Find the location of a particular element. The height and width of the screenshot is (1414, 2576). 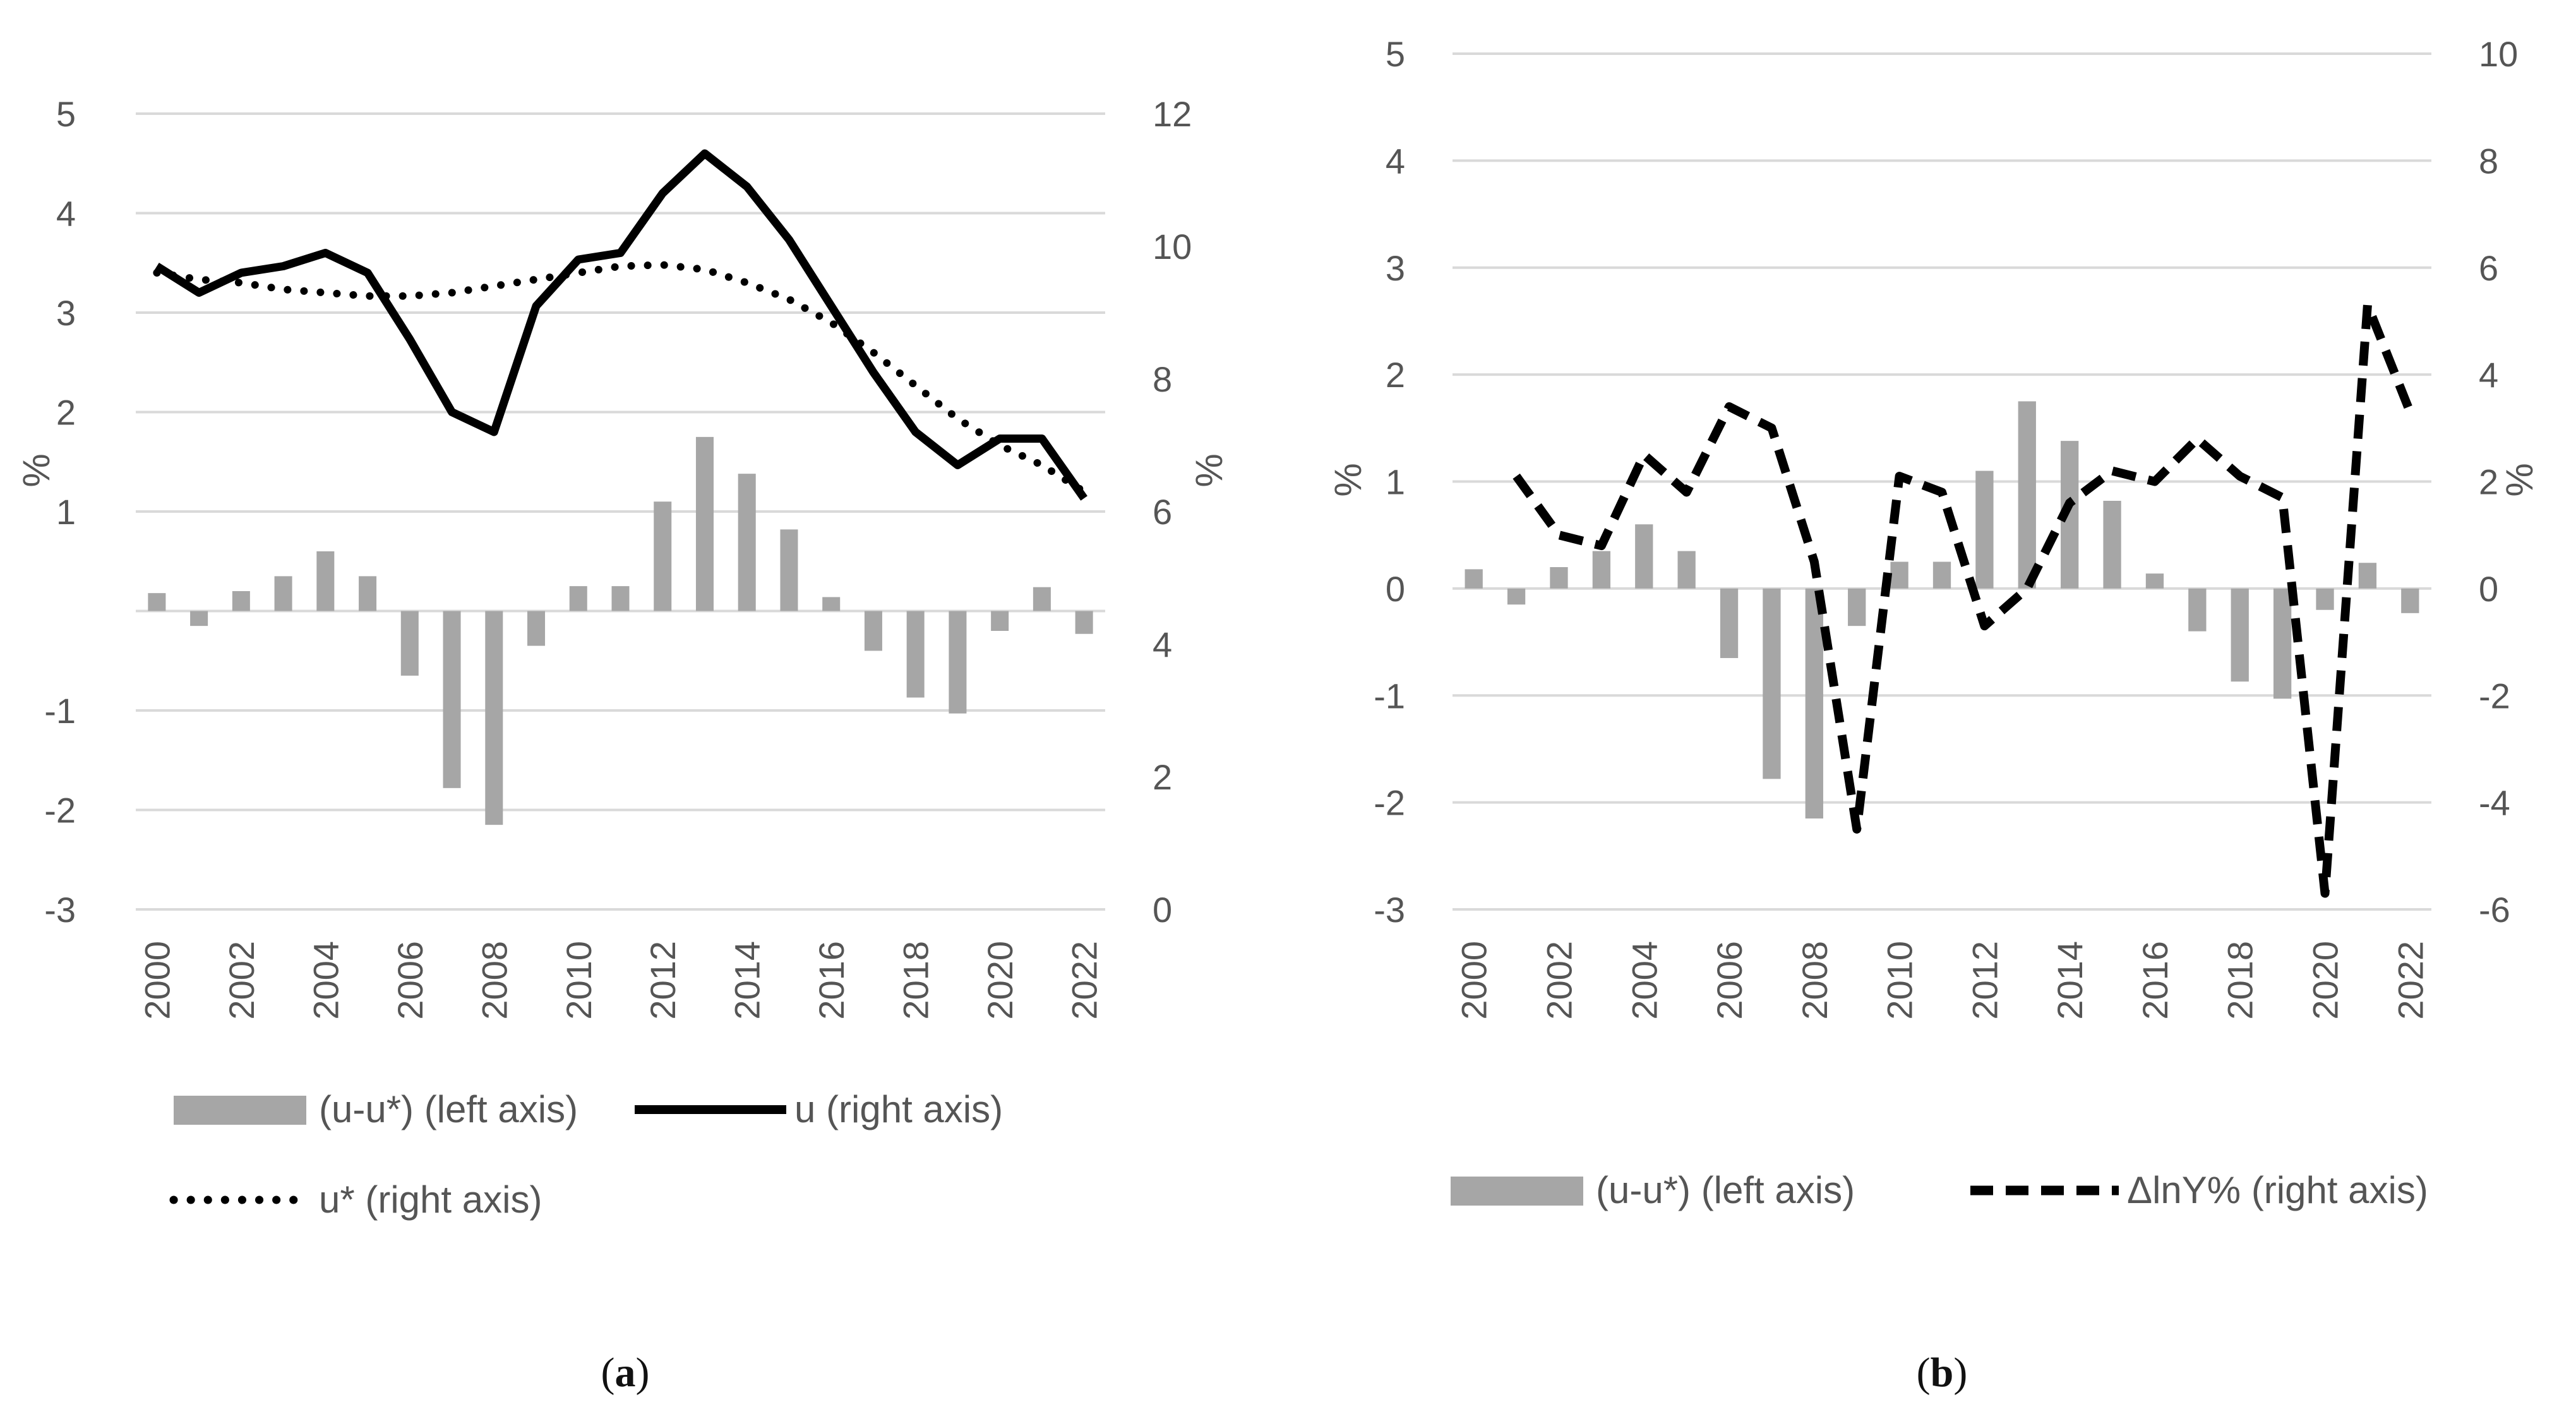

panel-b-left-tick-label: 4 is located at coordinates (1395, 161).